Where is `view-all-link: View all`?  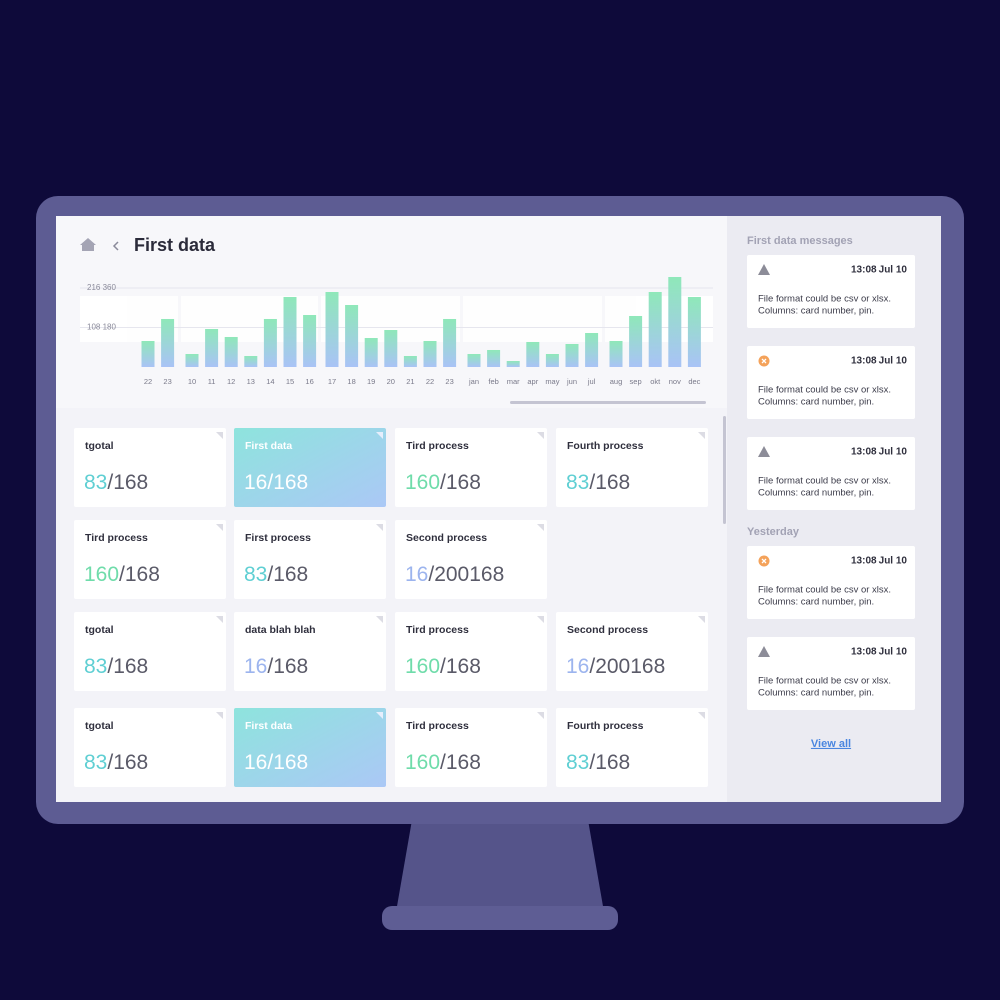 view-all-link: View all is located at coordinates (831, 744).